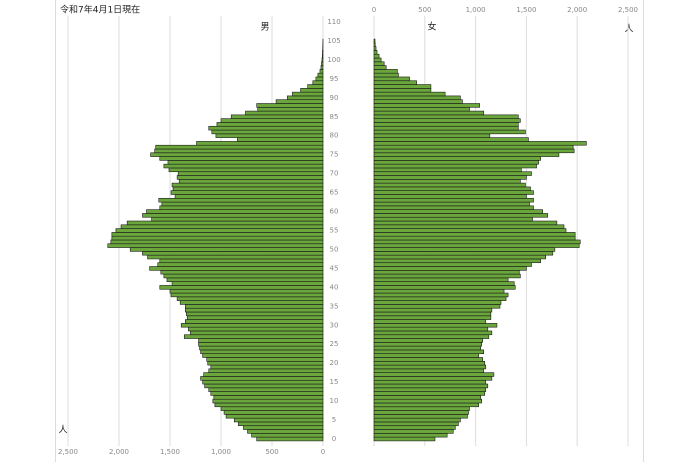 This screenshot has width=700, height=462. I want to click on y-tick-label: 5, so click(334, 420).